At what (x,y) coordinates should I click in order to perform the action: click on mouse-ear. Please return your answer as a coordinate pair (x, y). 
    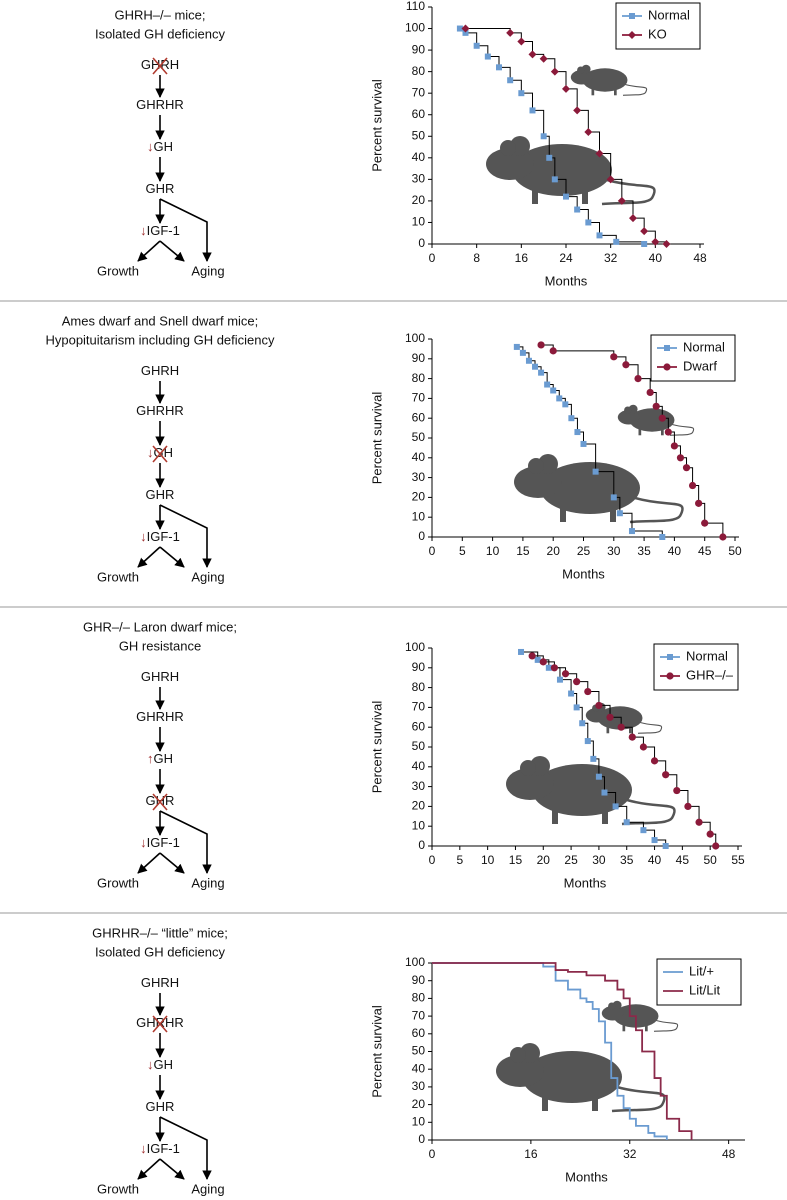
    Looking at the image, I should click on (581, 70).